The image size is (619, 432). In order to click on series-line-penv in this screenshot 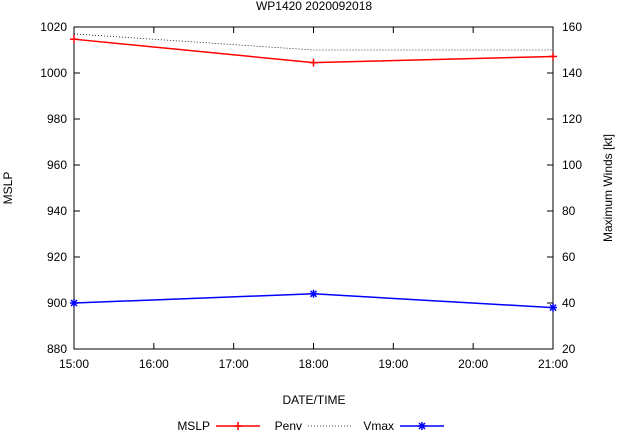, I will do `click(313, 42)`.